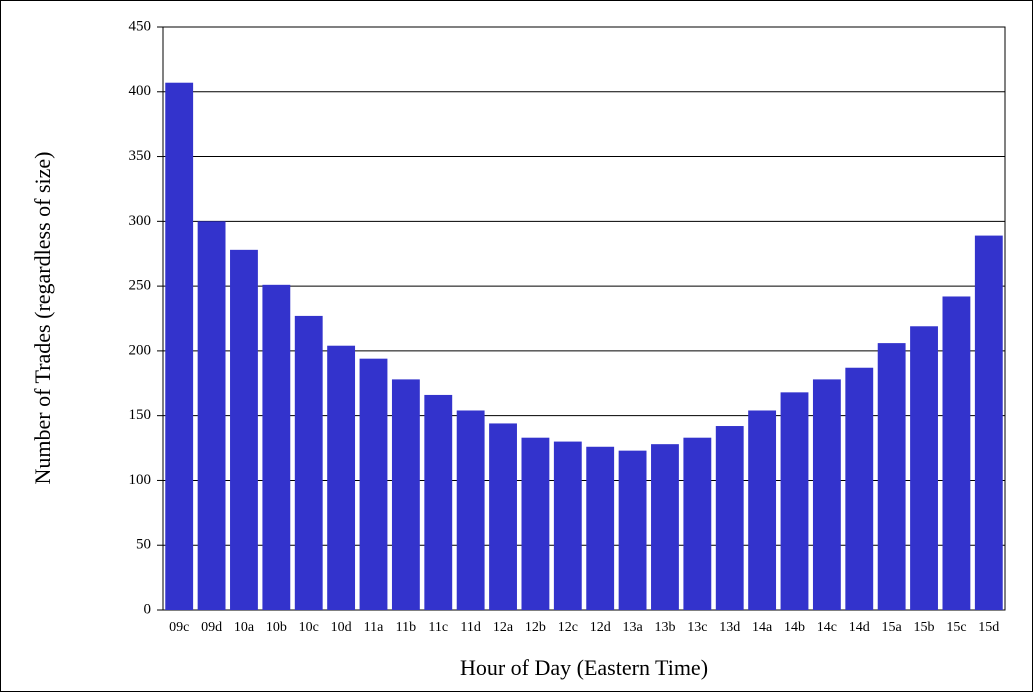 Image resolution: width=1033 pixels, height=692 pixels. What do you see at coordinates (729, 627) in the screenshot?
I see `x-tick-label: 13d` at bounding box center [729, 627].